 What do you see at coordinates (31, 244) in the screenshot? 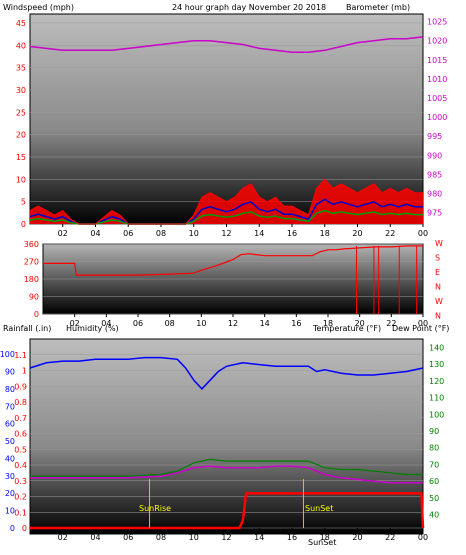
I see `y-left-tick-label: 360` at bounding box center [31, 244].